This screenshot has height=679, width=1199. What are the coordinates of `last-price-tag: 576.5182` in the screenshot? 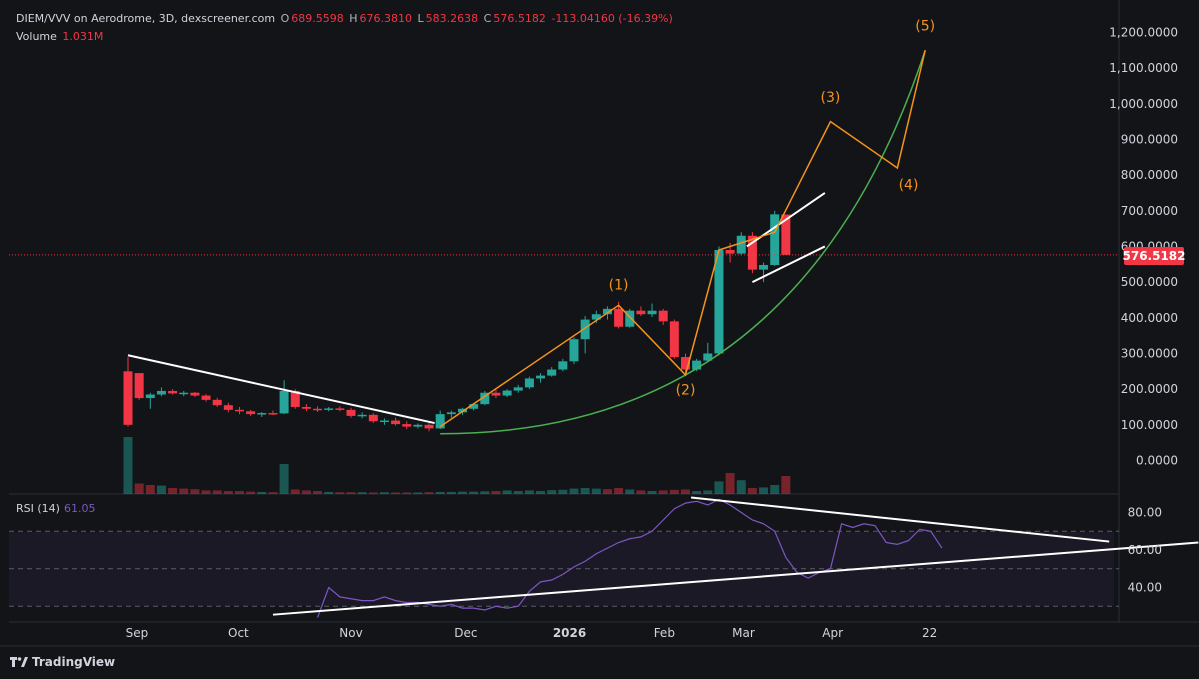 It's located at (1154, 256).